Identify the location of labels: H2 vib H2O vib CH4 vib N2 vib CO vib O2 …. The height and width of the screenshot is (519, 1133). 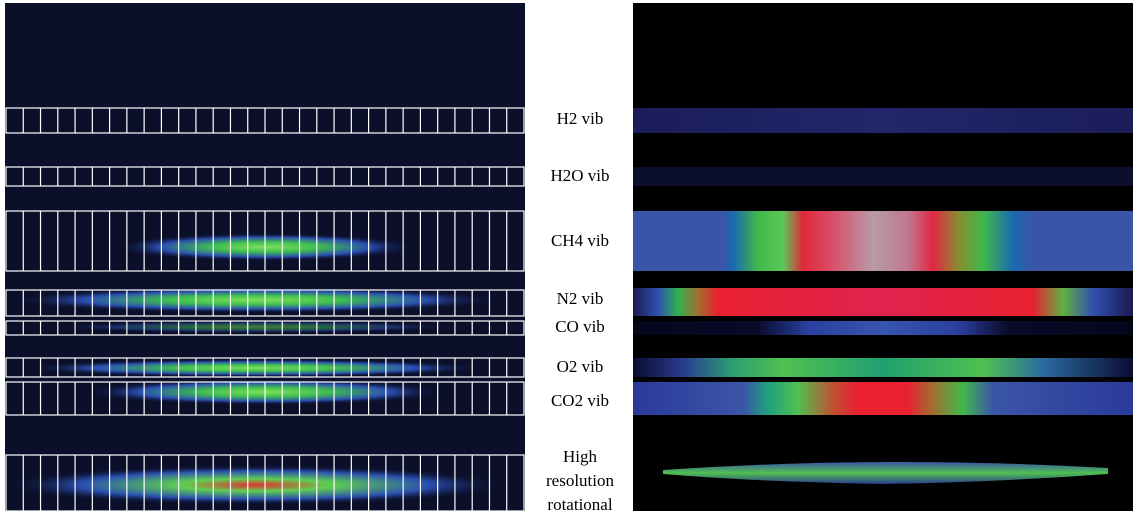
(580, 311).